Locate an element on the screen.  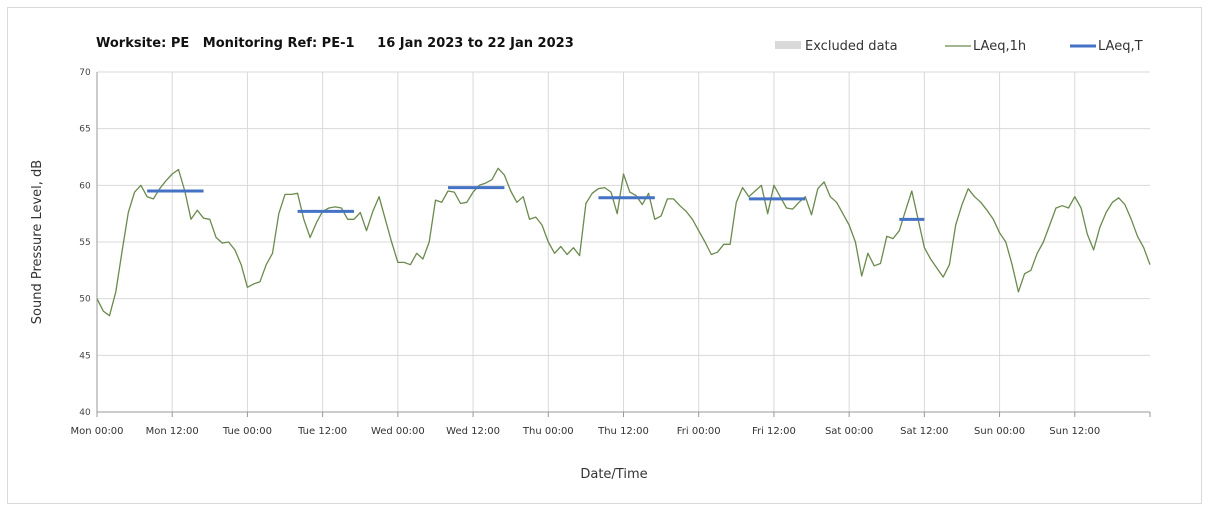
y-tick-label: 45 is located at coordinates (84, 356).